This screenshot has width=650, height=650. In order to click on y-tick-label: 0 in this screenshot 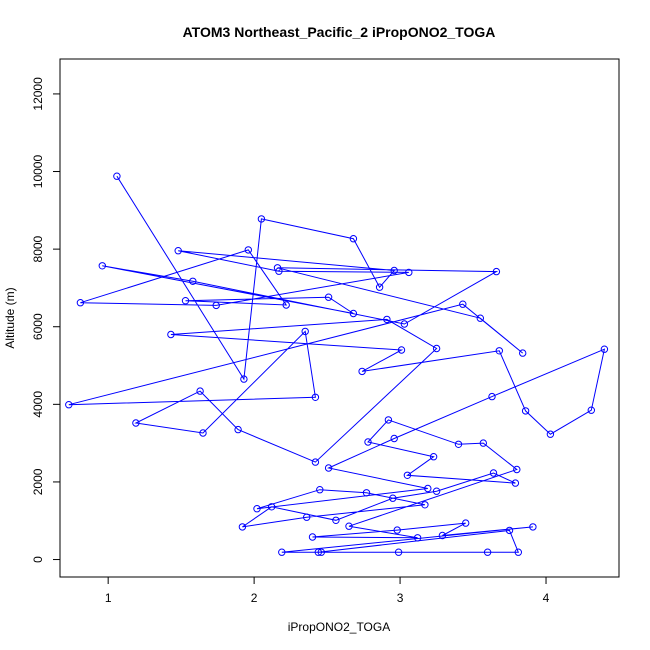, I will do `click(38, 559)`.